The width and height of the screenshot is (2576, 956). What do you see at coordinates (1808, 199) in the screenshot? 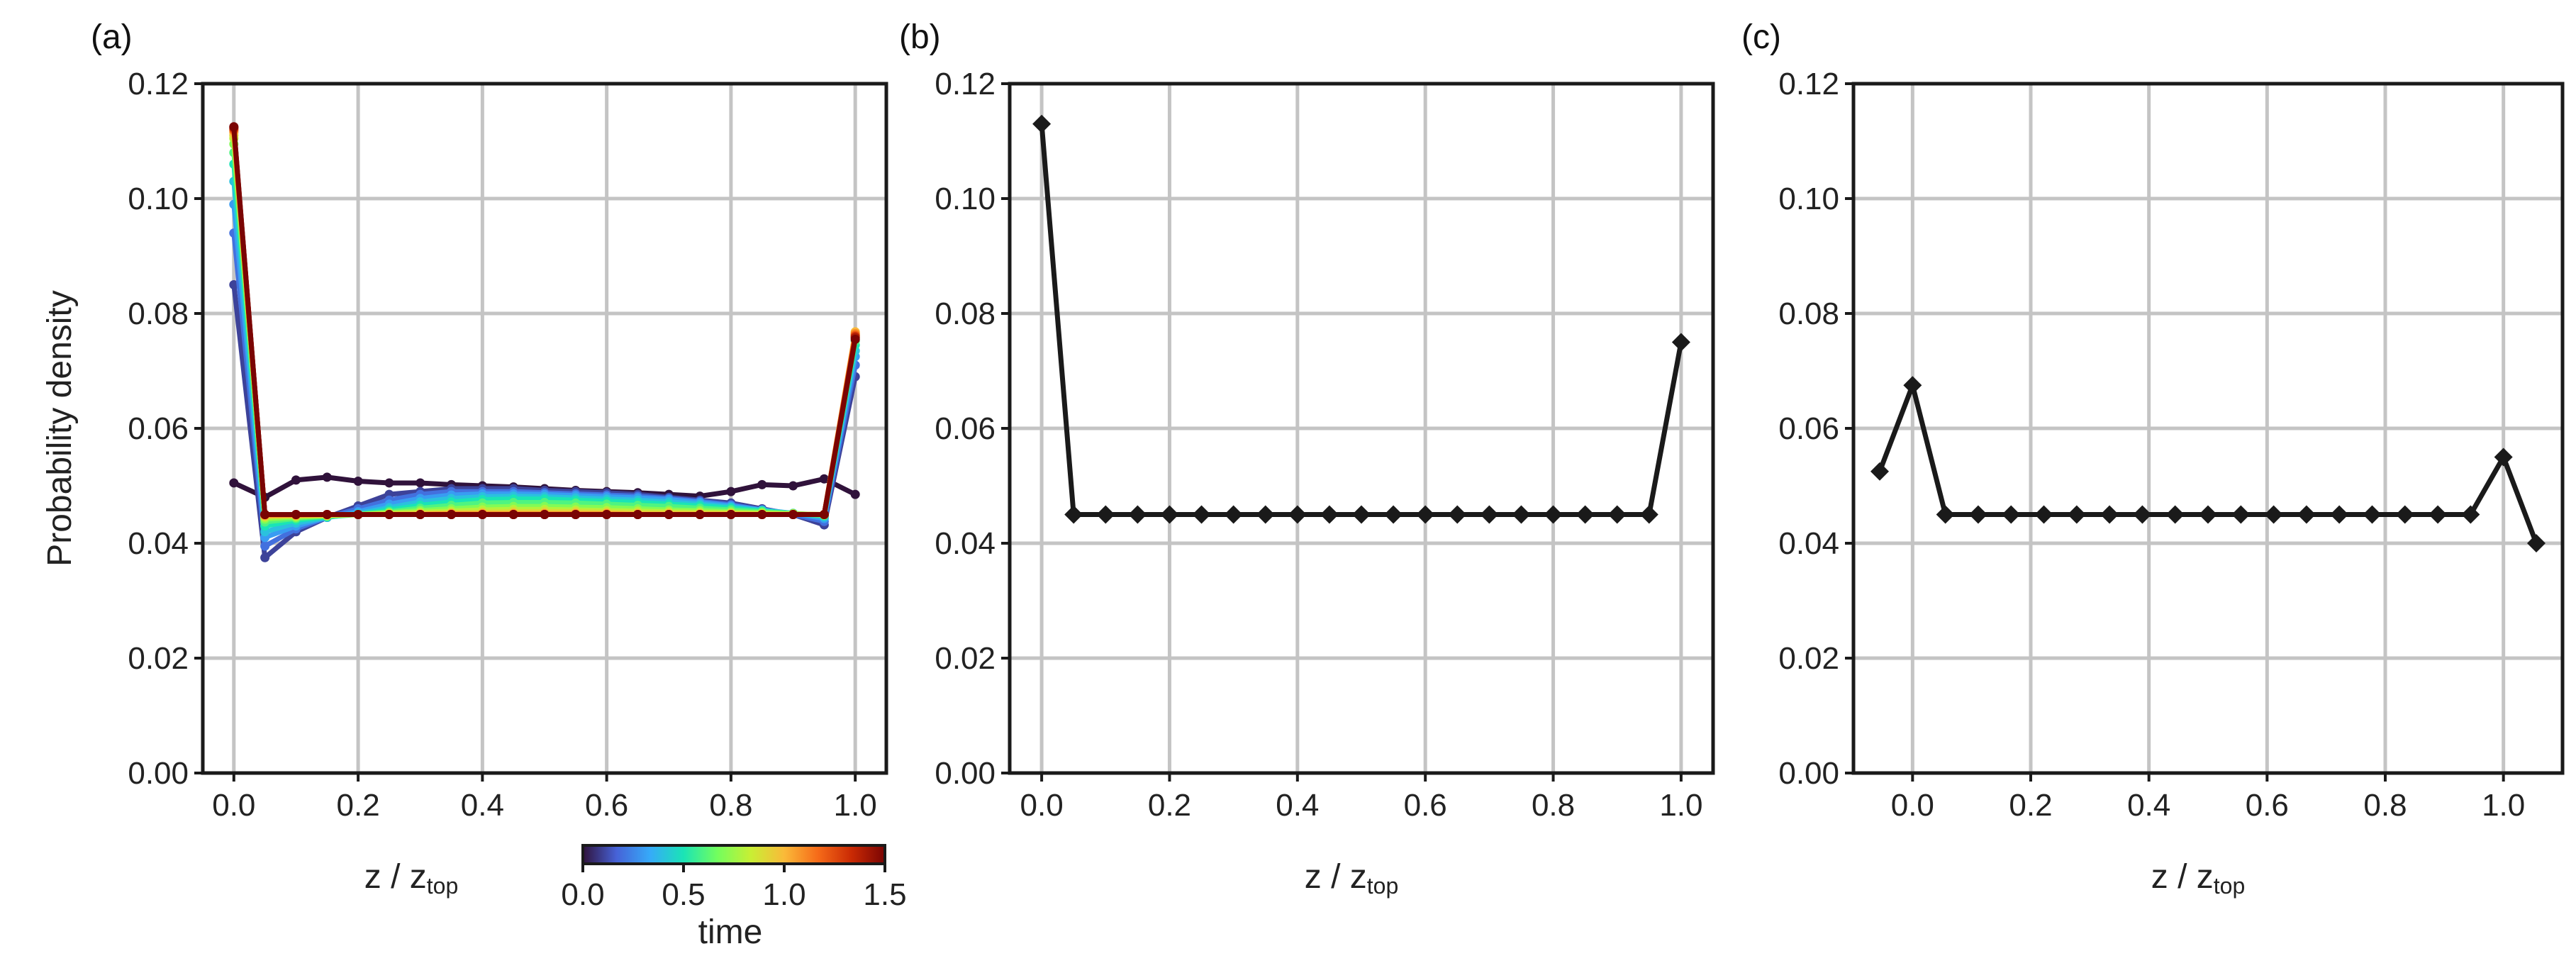
I see `y-tick-label-c-5: 0.10` at bounding box center [1808, 199].